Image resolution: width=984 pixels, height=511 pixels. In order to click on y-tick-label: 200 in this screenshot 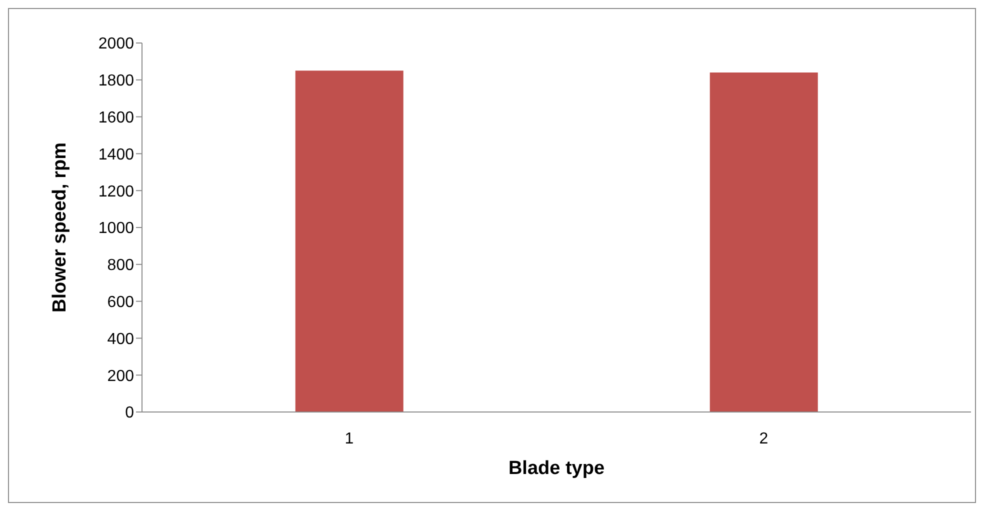, I will do `click(120, 376)`.